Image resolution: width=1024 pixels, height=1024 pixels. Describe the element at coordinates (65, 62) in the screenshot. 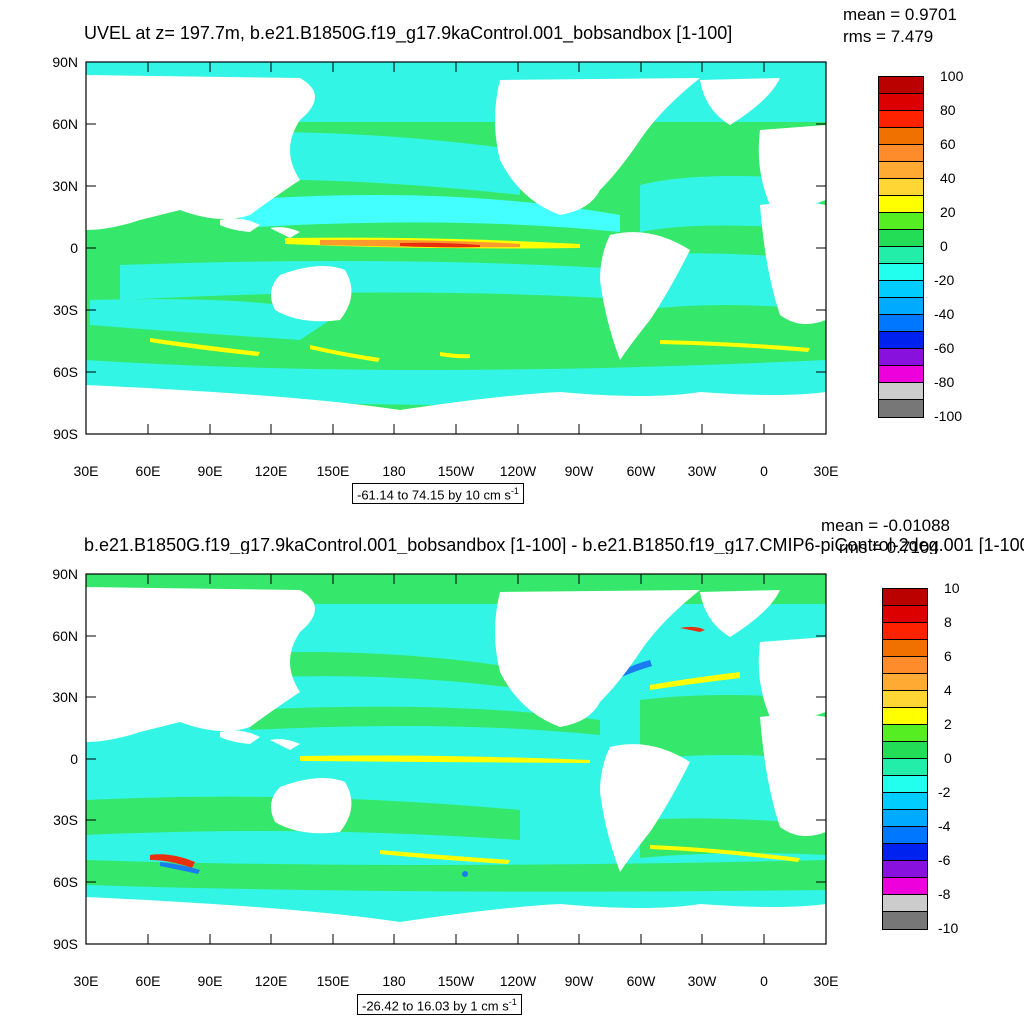

I see `panel-1-lat-90n: 90N` at that location.